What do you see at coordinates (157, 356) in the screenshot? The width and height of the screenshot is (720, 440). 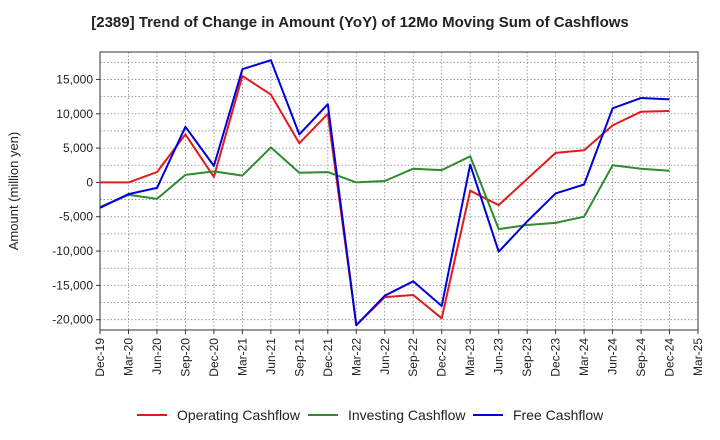 I see `x-tick-label: Jun-20` at bounding box center [157, 356].